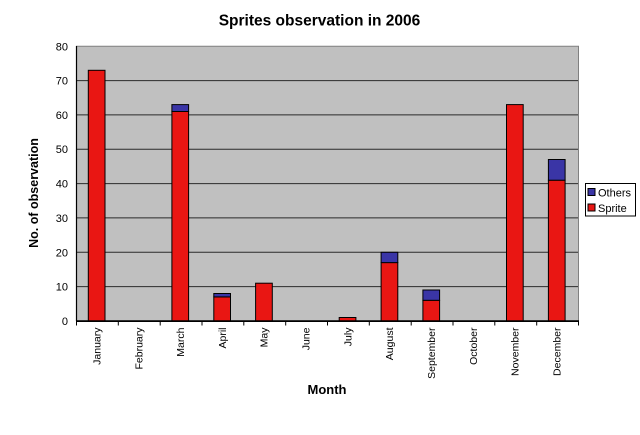  Describe the element at coordinates (612, 209) in the screenshot. I see `svg-text: Sprite` at that location.